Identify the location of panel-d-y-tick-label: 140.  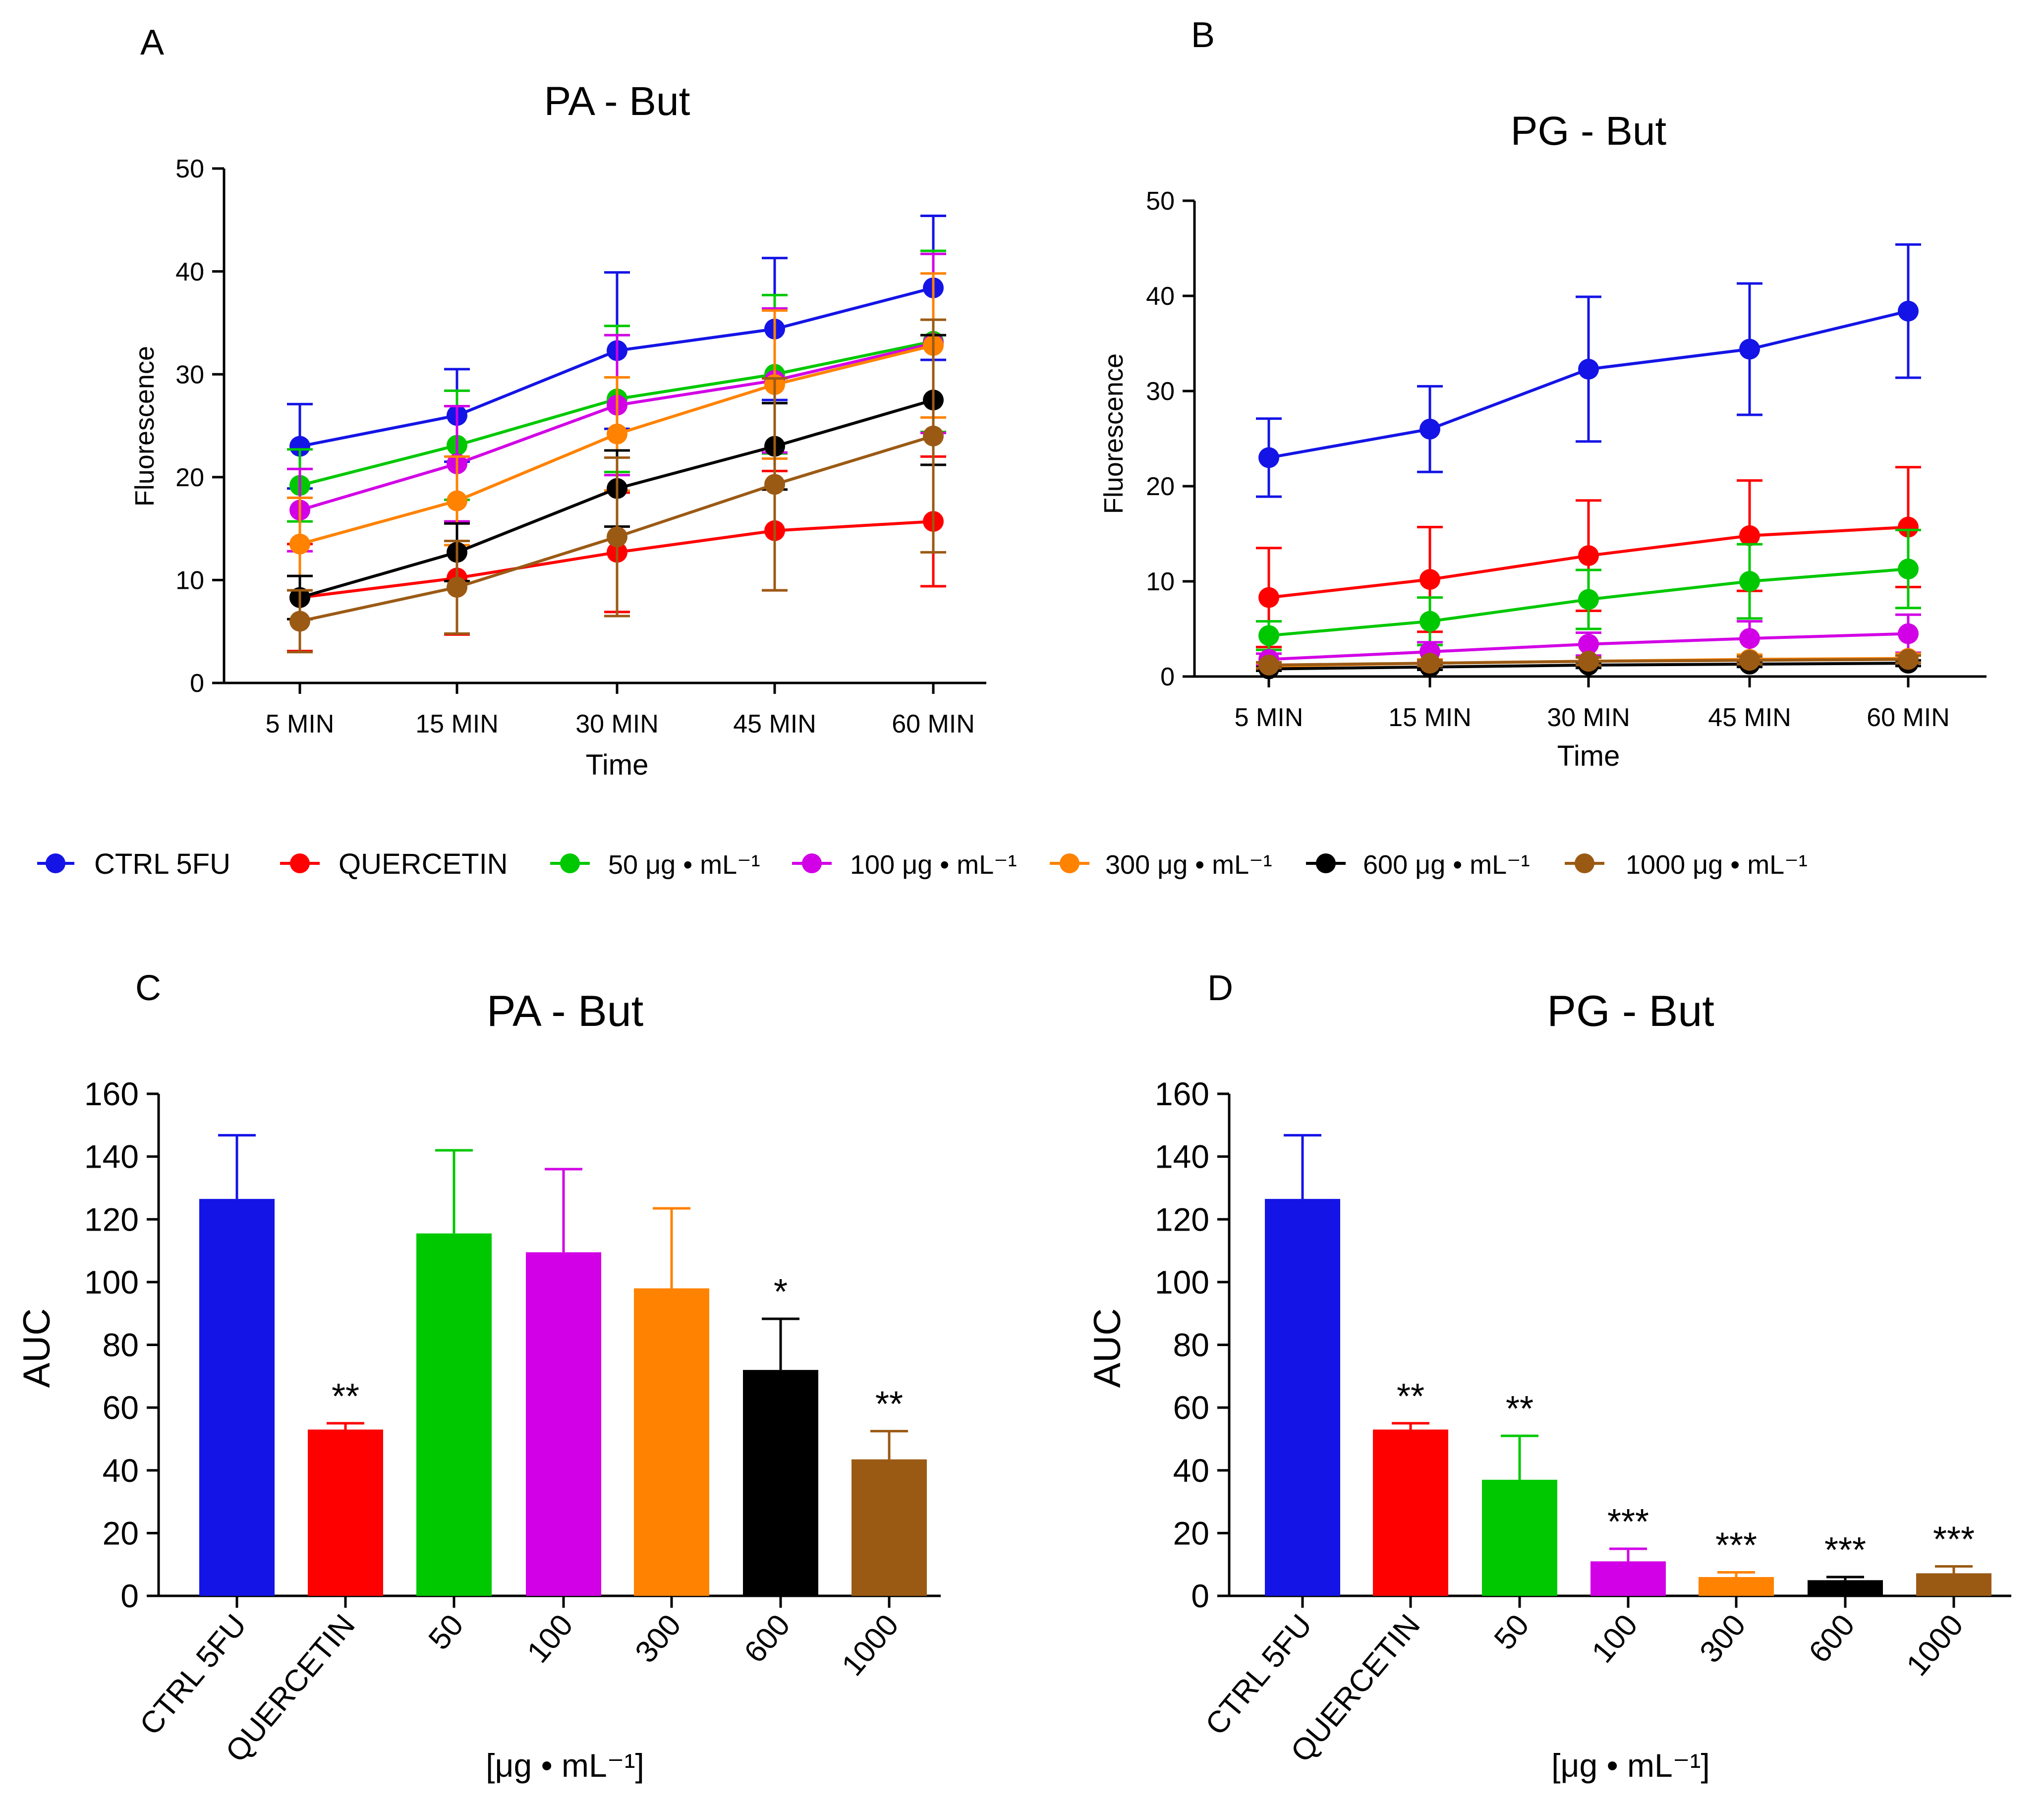
(1182, 1156).